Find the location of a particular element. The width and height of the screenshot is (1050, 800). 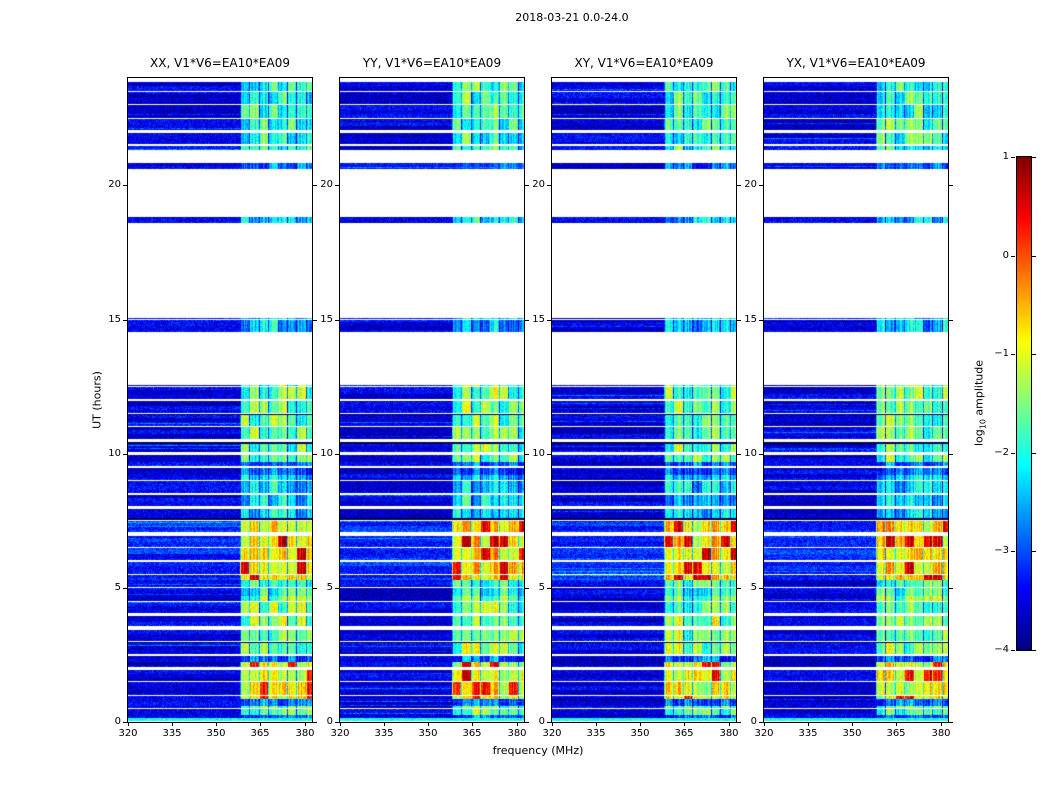

spectrogram-canvas-yx is located at coordinates (856, 400).